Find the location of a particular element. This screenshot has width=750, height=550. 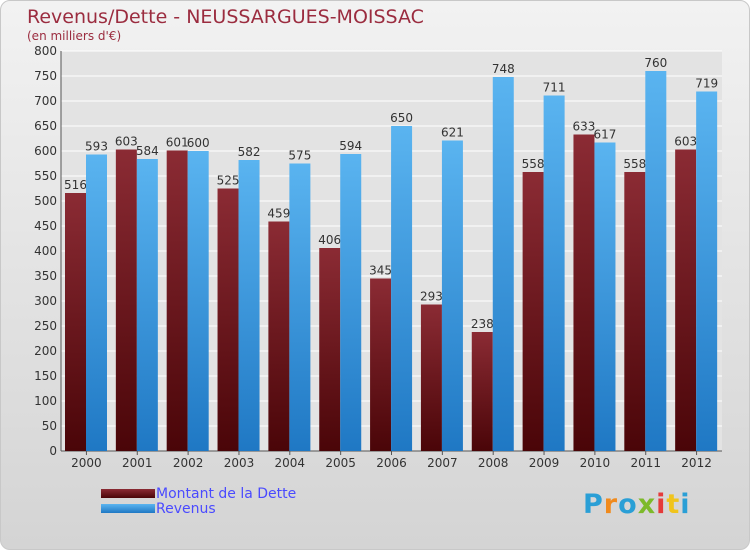

y-tick-label: 350 is located at coordinates (45, 276).